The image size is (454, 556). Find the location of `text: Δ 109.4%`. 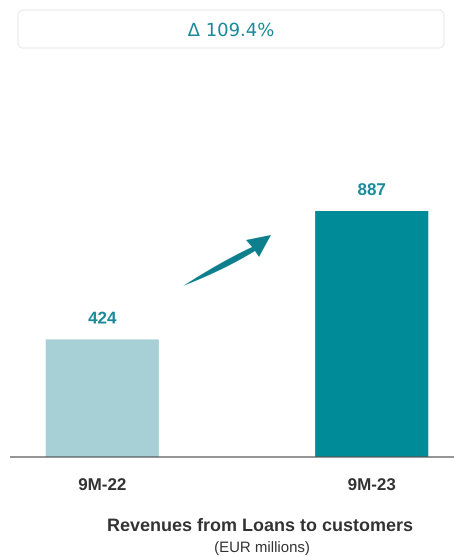

text: Δ 109.4% is located at coordinates (231, 30).